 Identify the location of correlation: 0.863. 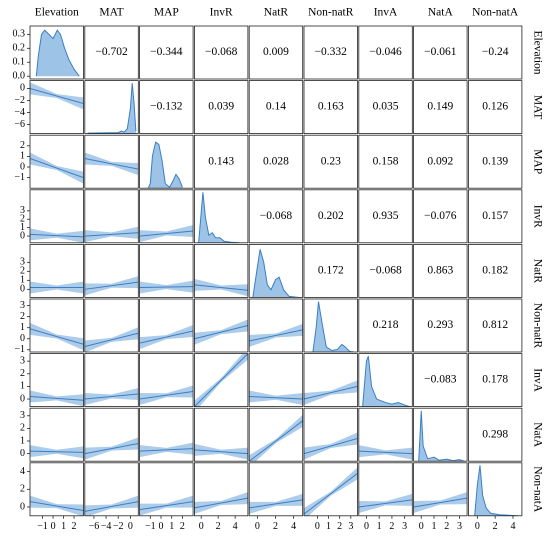
(440, 271).